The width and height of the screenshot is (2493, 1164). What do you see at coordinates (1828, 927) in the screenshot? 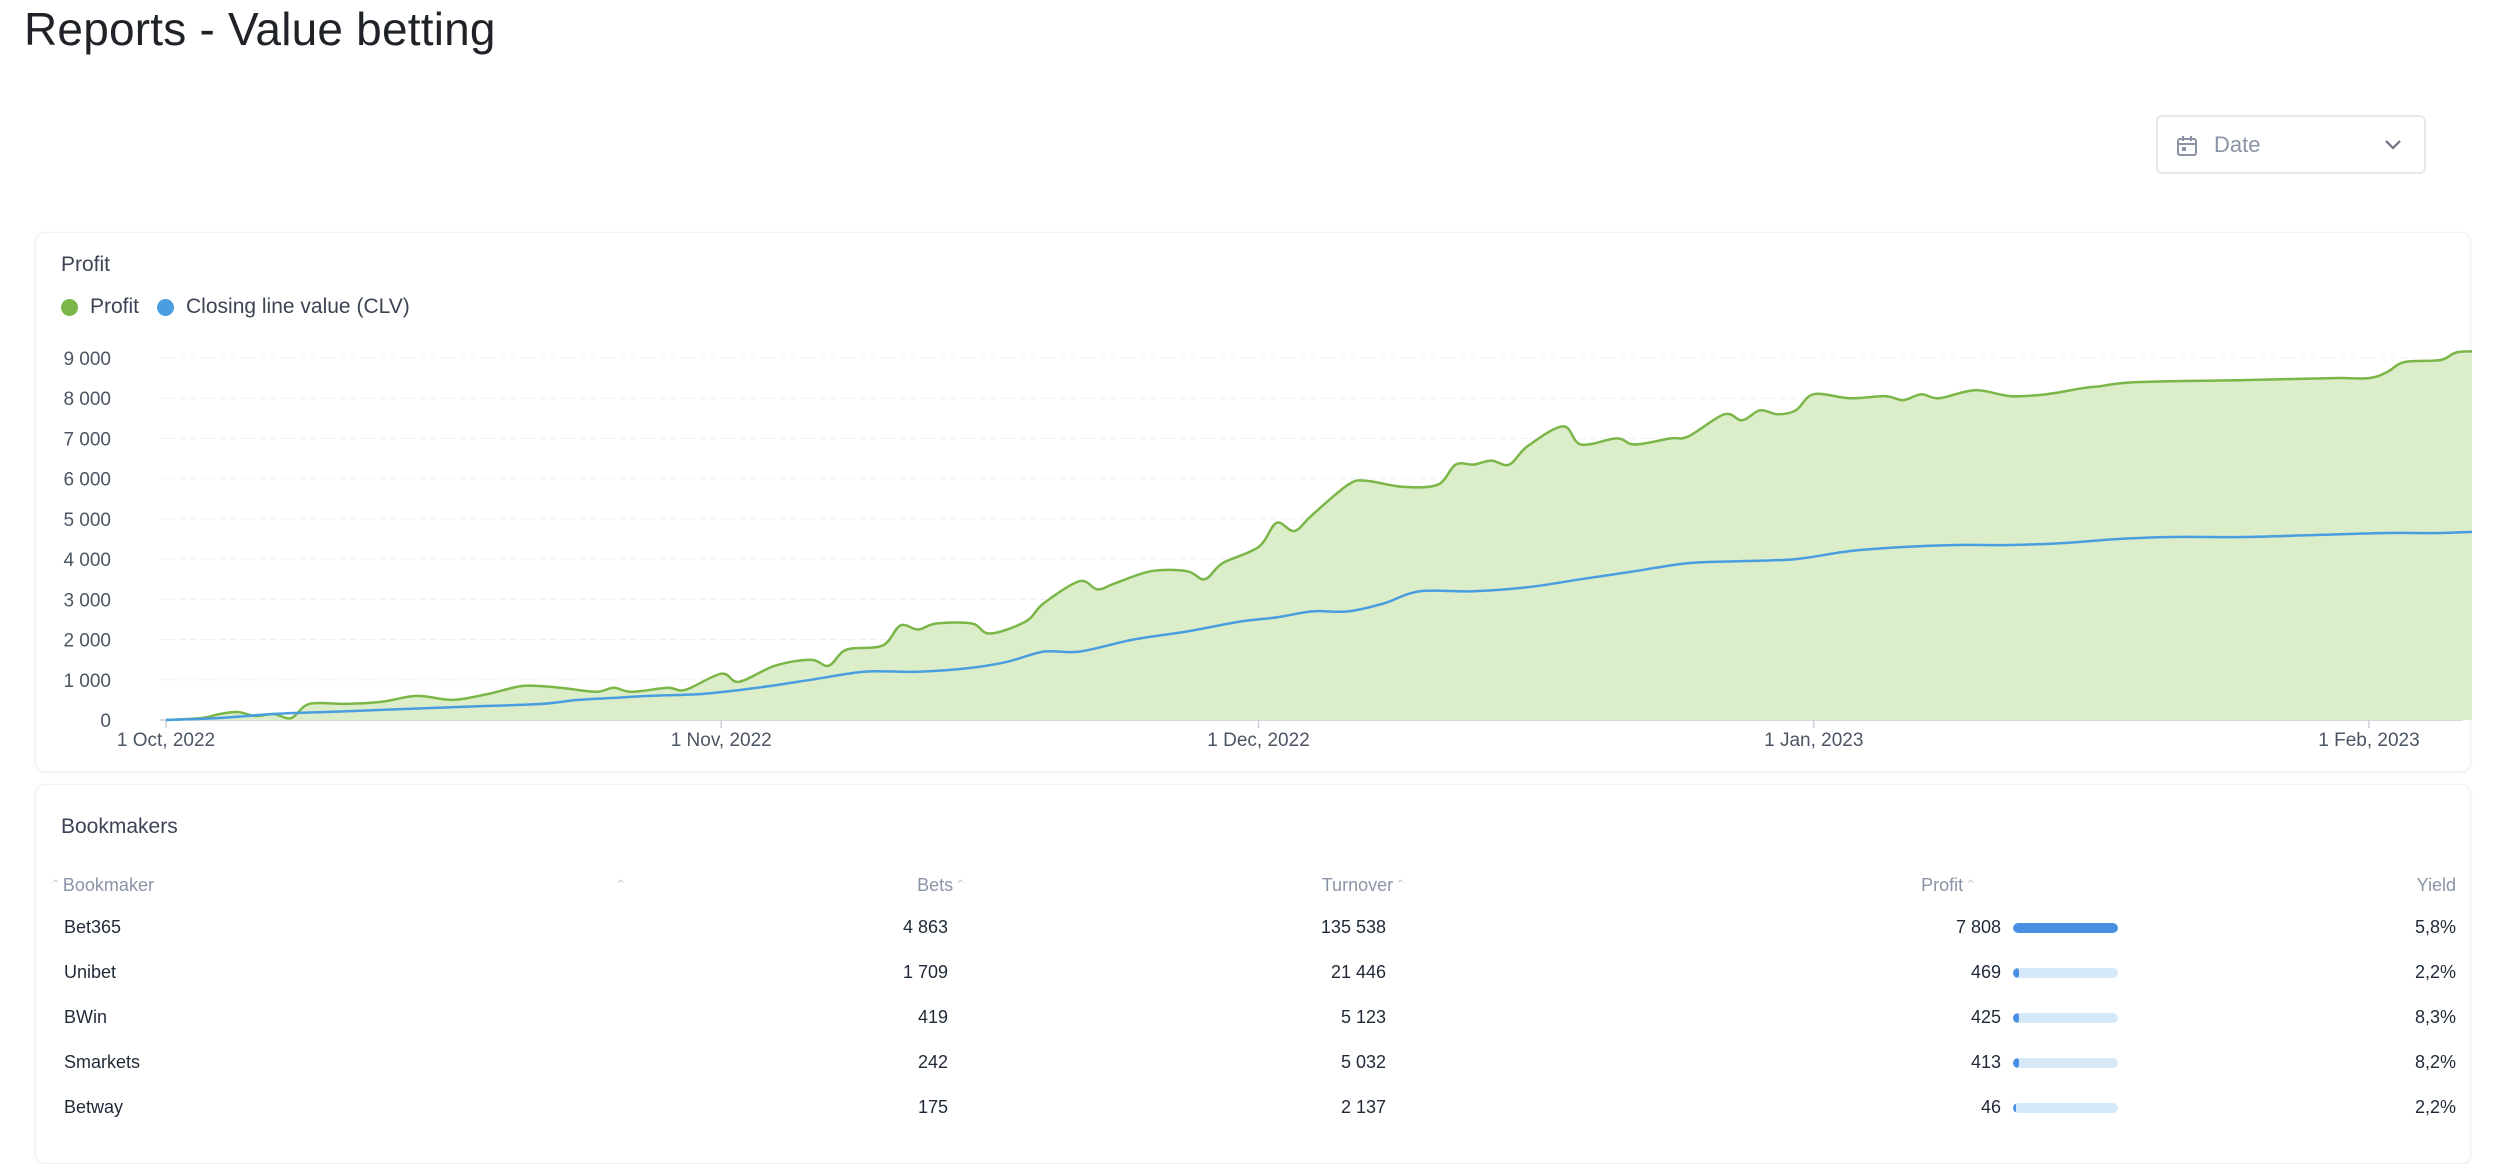
I see `cell-profit: 7 808` at bounding box center [1828, 927].